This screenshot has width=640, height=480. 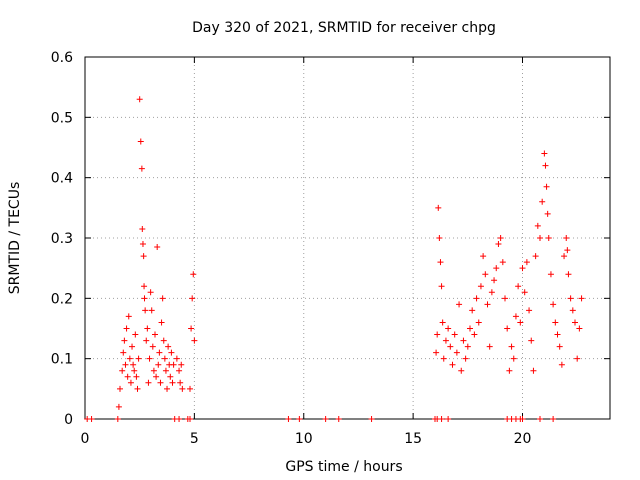 I want to click on x-tick-label: 10, so click(x=304, y=439).